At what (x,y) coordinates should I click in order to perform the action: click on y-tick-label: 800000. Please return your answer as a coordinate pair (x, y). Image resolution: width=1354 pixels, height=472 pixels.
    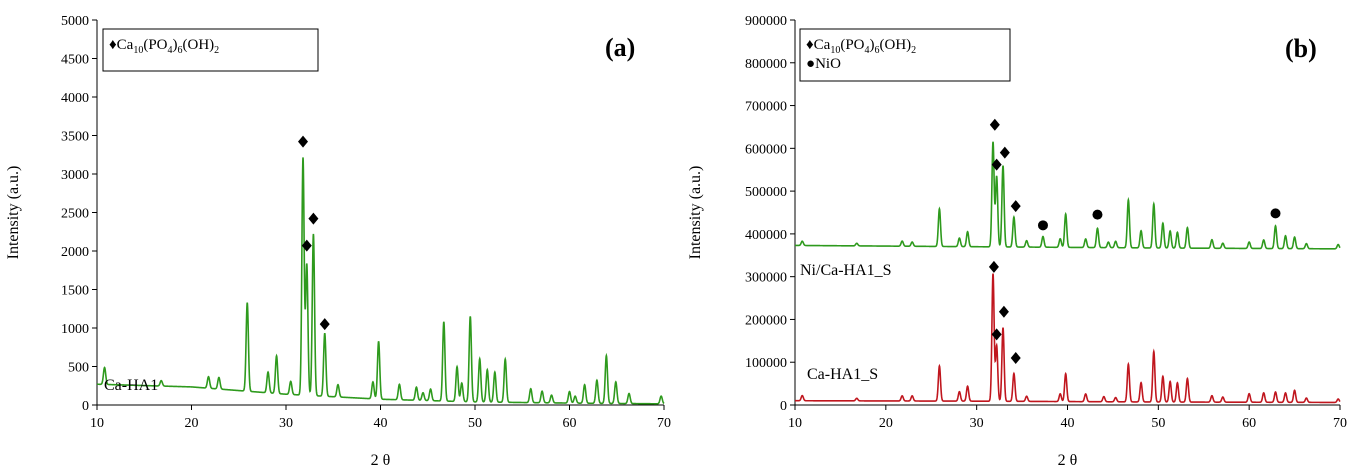
    Looking at the image, I should click on (766, 64).